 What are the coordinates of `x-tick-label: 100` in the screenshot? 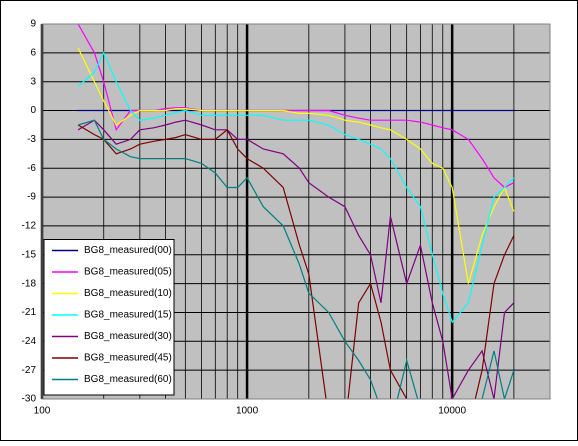 It's located at (42, 411).